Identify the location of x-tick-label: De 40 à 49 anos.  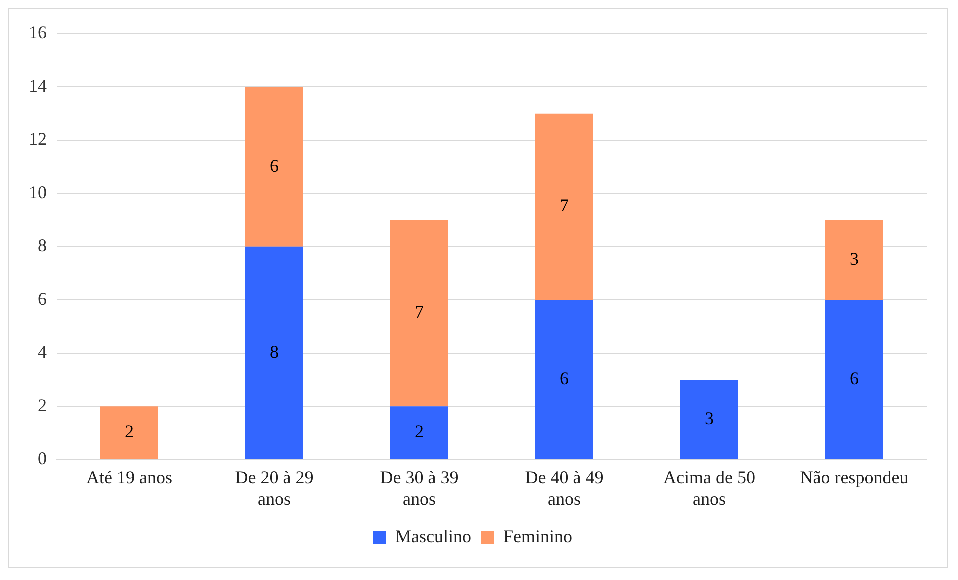
(564, 488).